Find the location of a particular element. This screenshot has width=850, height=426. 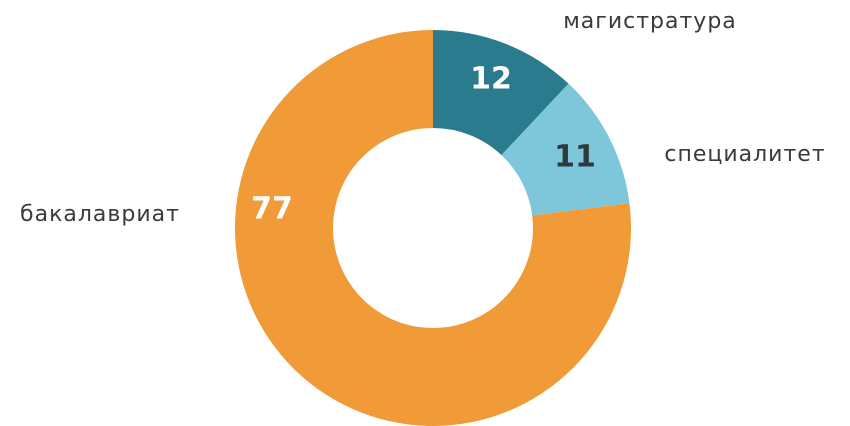

value-label: 77 is located at coordinates (272, 209).